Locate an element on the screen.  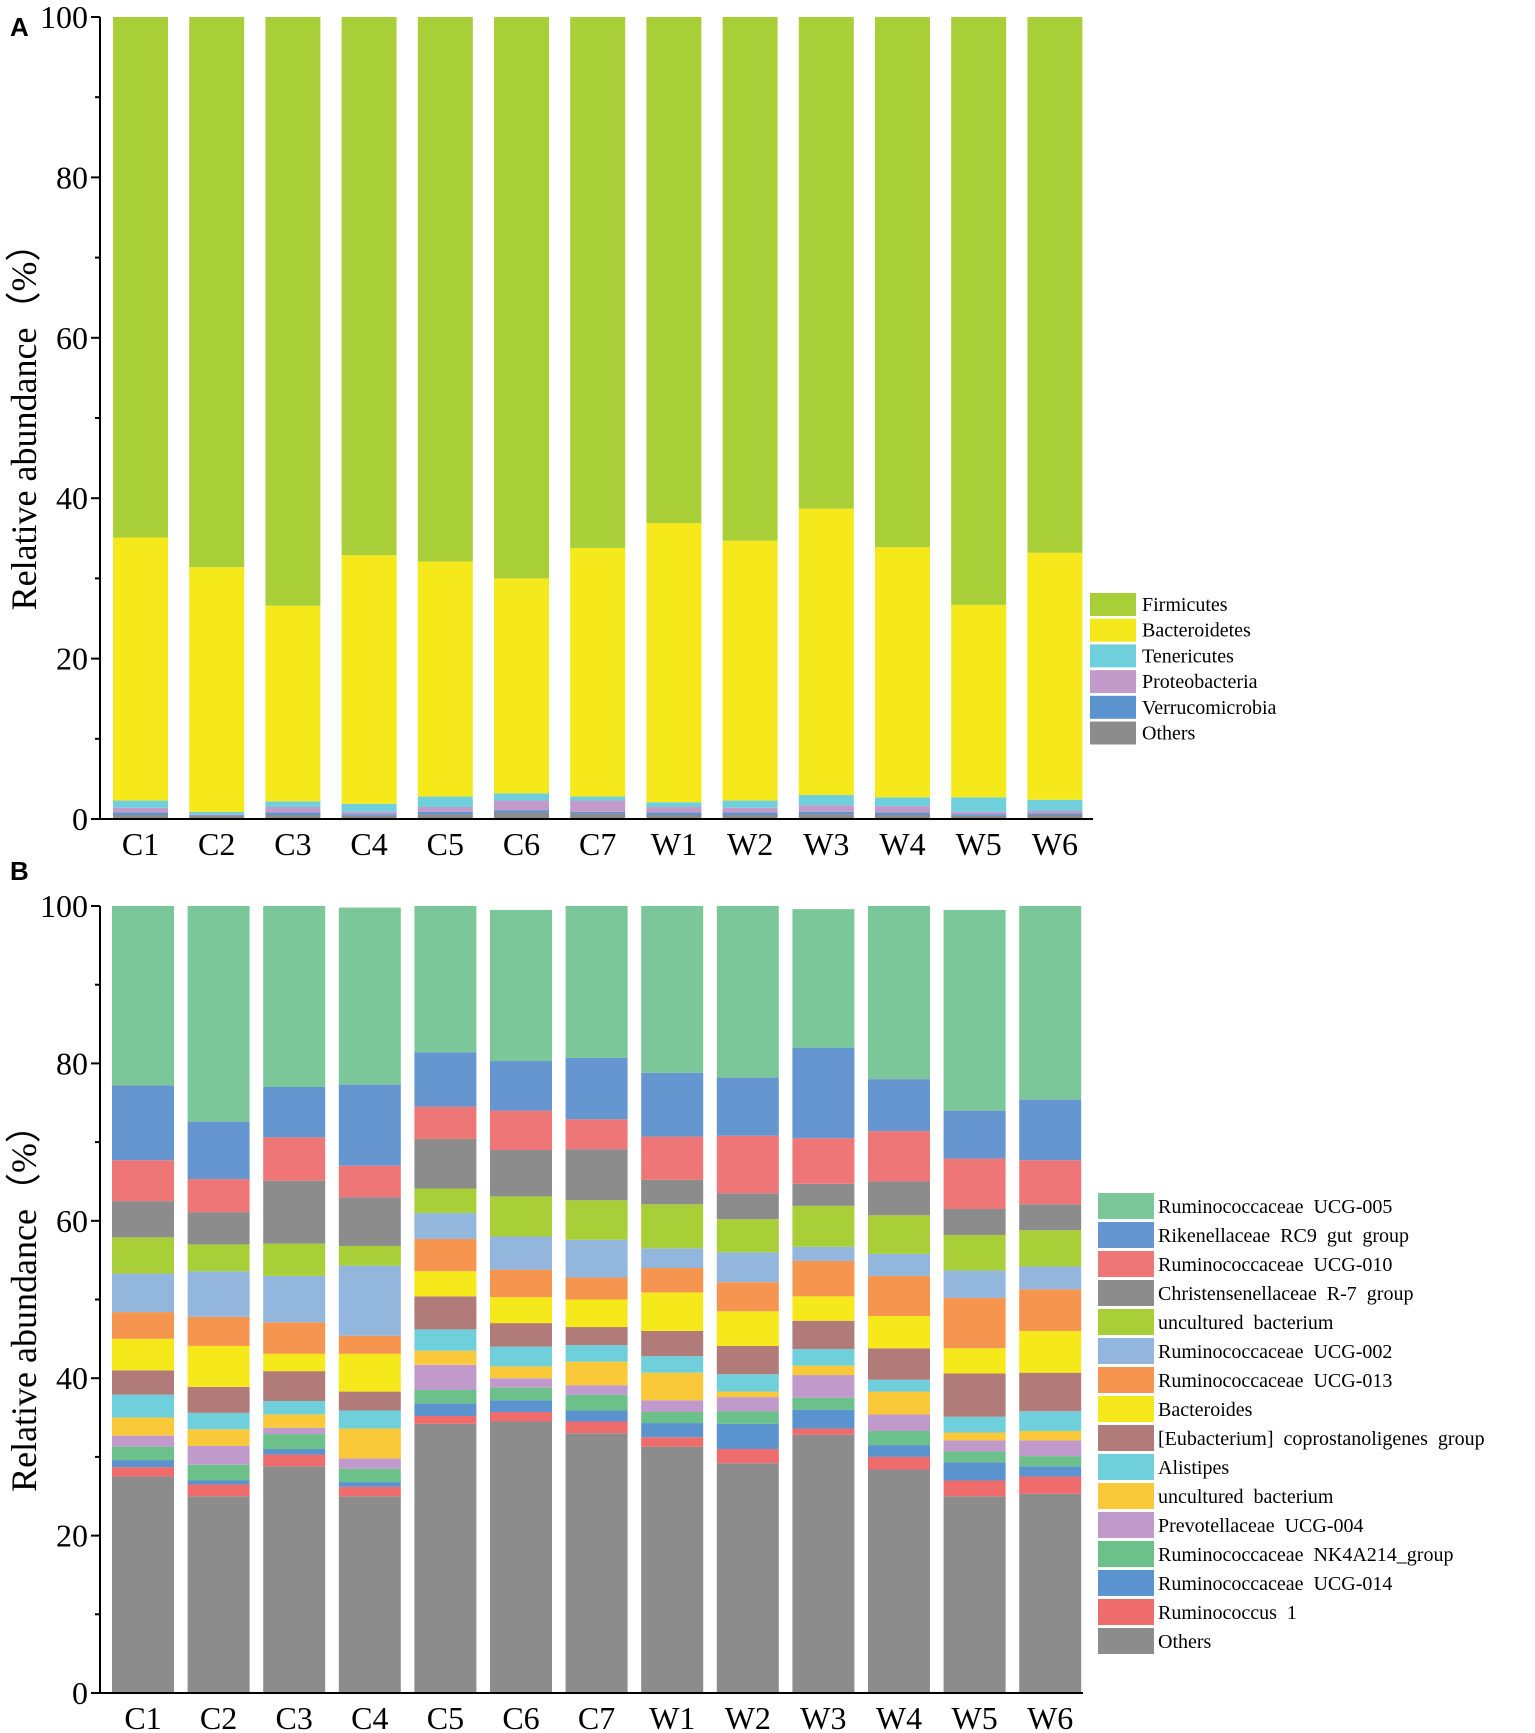
y-axis-title: Relative abundance（%） is located at coordinates (24, 418).